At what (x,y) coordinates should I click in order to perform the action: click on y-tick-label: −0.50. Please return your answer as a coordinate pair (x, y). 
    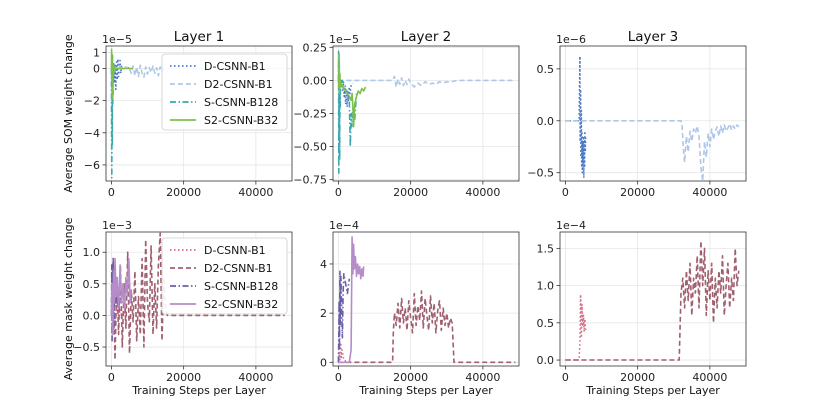
    Looking at the image, I should click on (310, 147).